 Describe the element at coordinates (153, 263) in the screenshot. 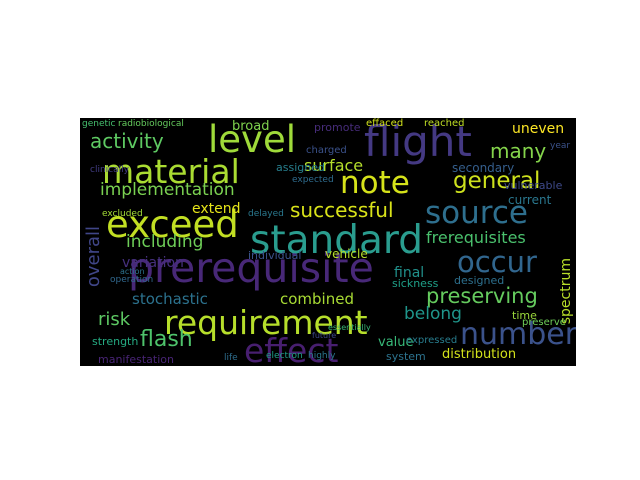

I see `word-variation: variation` at that location.